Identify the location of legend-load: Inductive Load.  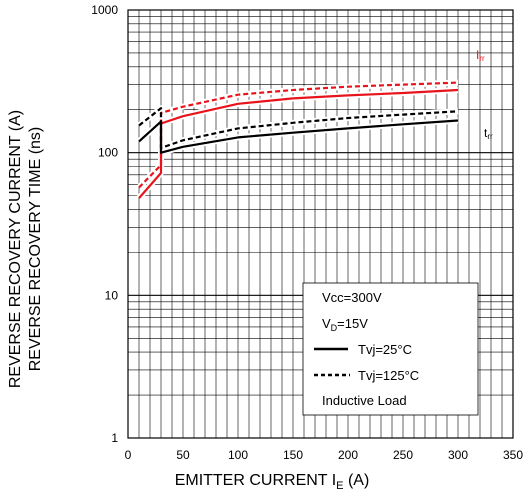
(364, 400).